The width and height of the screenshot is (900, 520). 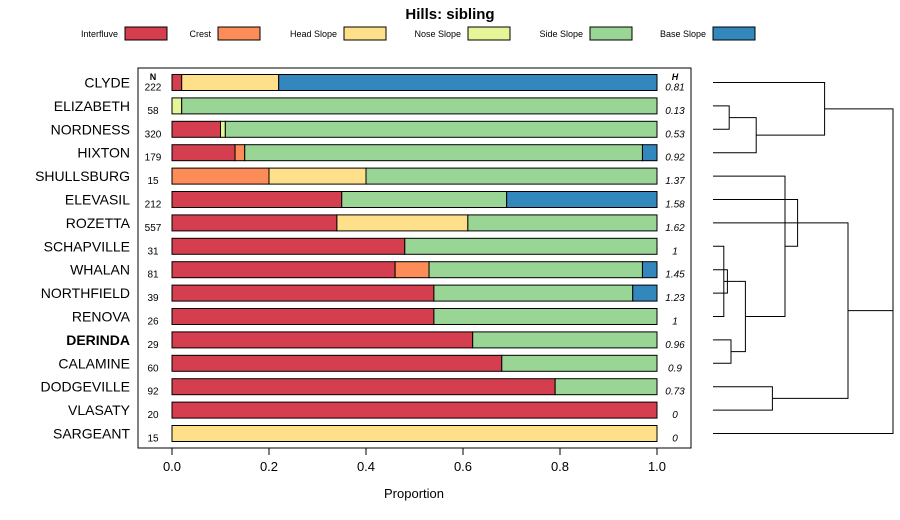 I want to click on bar-elevasil-side-slope, so click(x=424, y=199).